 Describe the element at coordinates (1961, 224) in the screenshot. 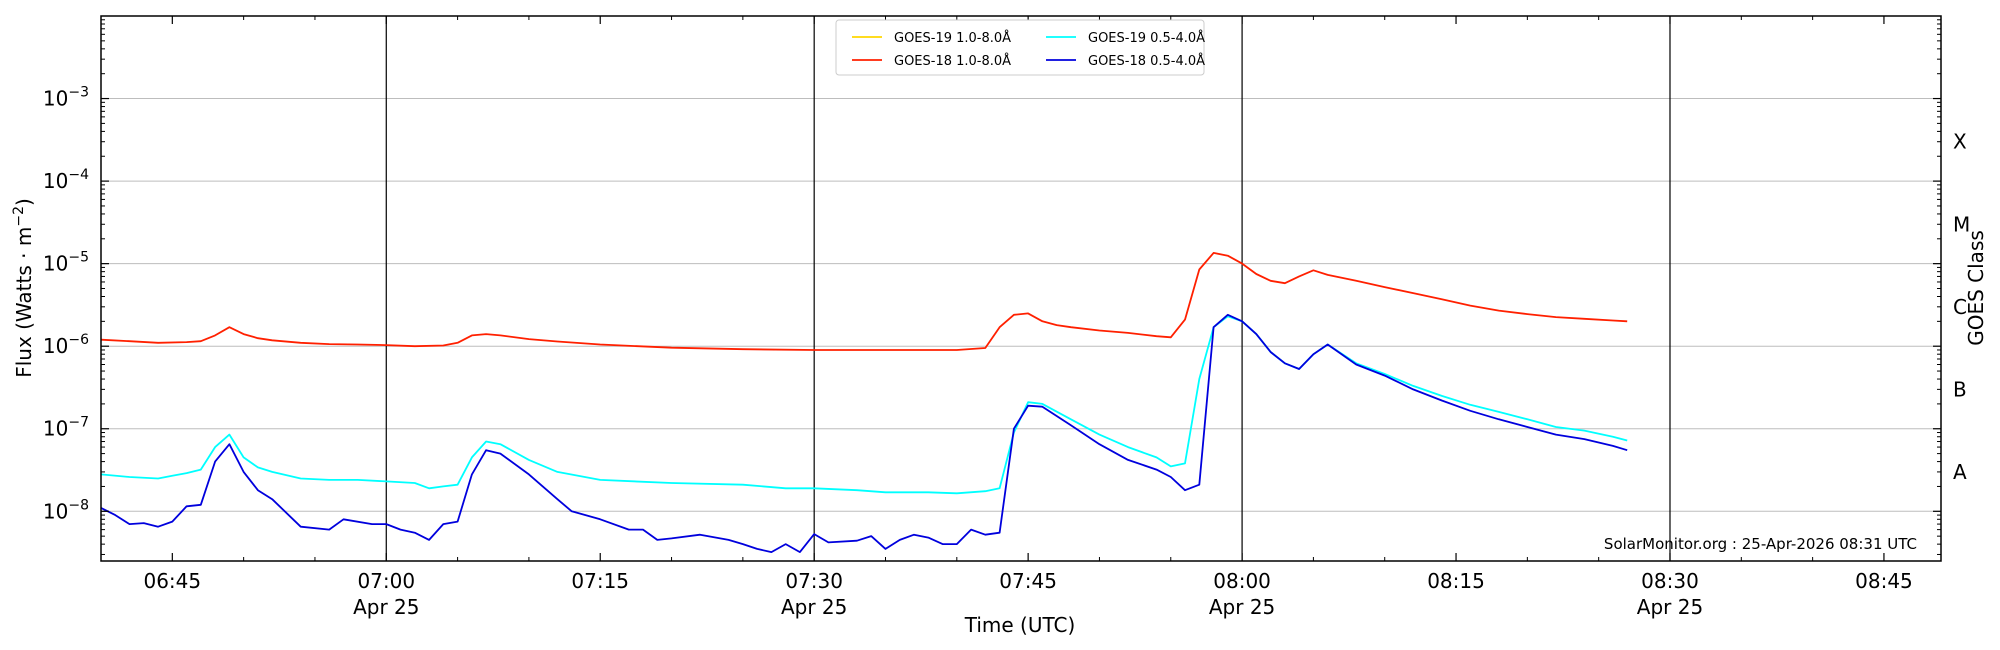

I see `goes-class-label-m: M` at that location.